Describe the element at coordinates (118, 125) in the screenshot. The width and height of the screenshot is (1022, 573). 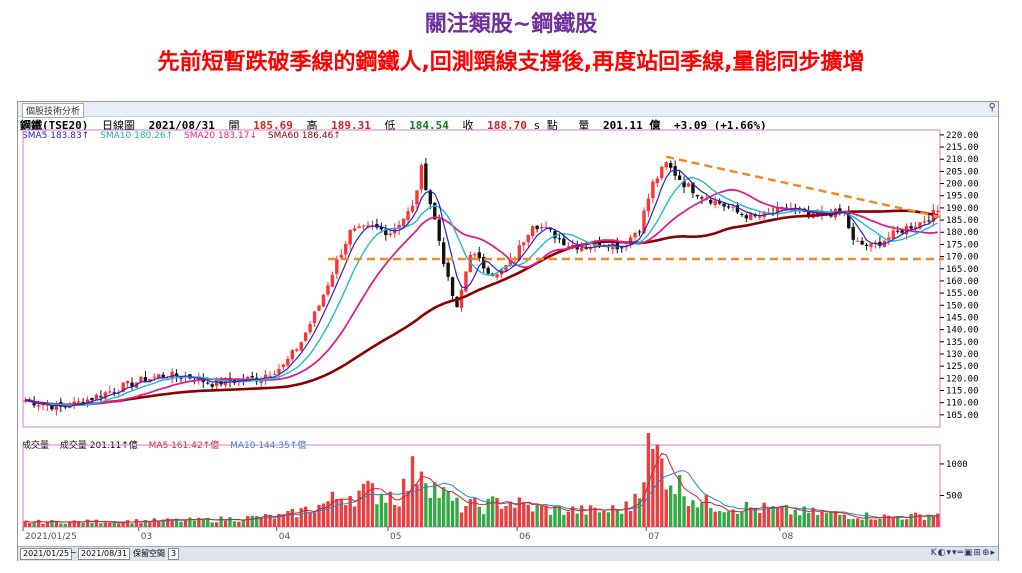
I see `chart-type-label: 日線圖` at that location.